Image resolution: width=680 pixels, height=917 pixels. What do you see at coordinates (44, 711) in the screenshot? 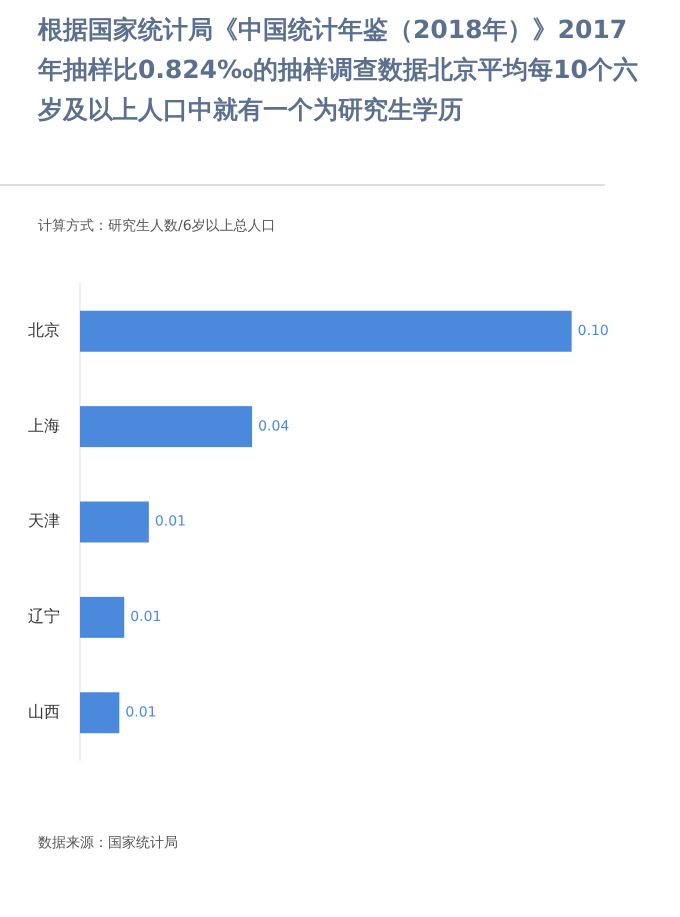
I see `y-tick-label: 山西` at bounding box center [44, 711].